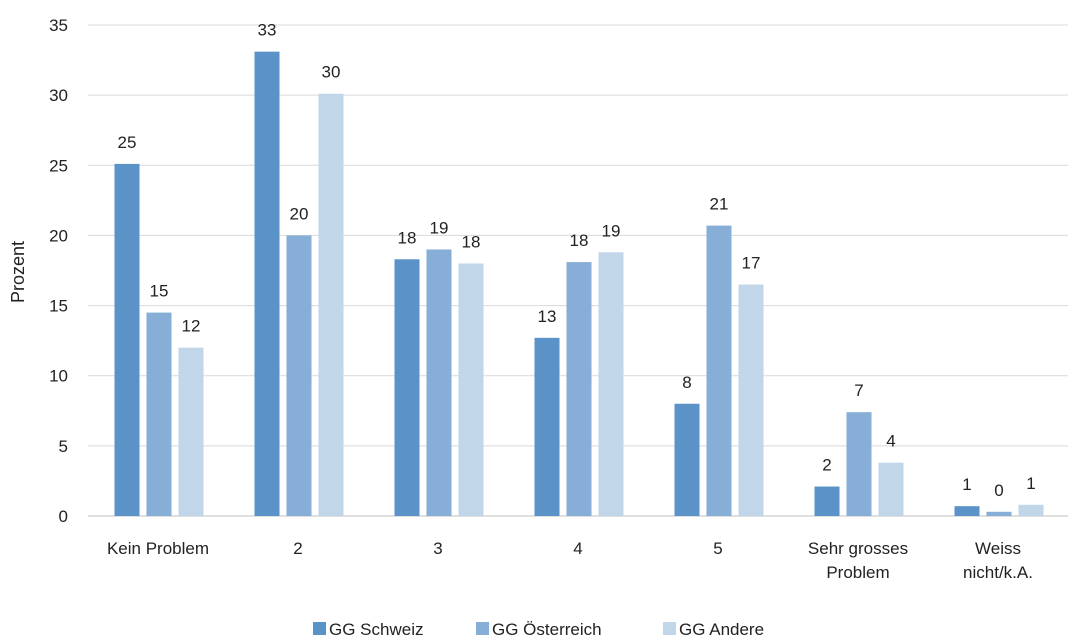  Describe the element at coordinates (58, 306) in the screenshot. I see `y-tick-label: 15` at that location.